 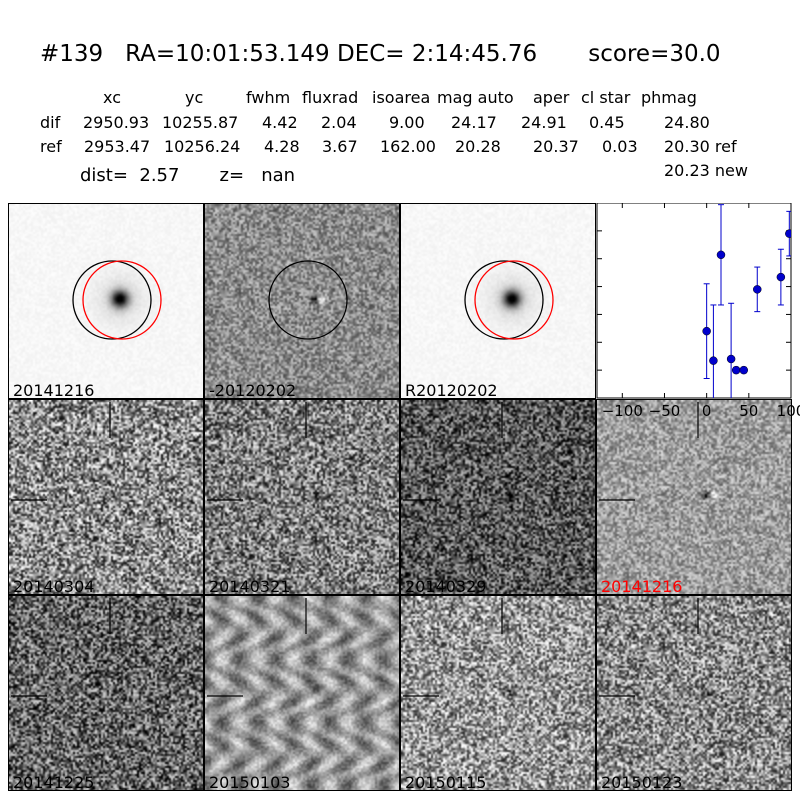 I want to click on cell-yc: 10255.87, so click(x=200, y=122).